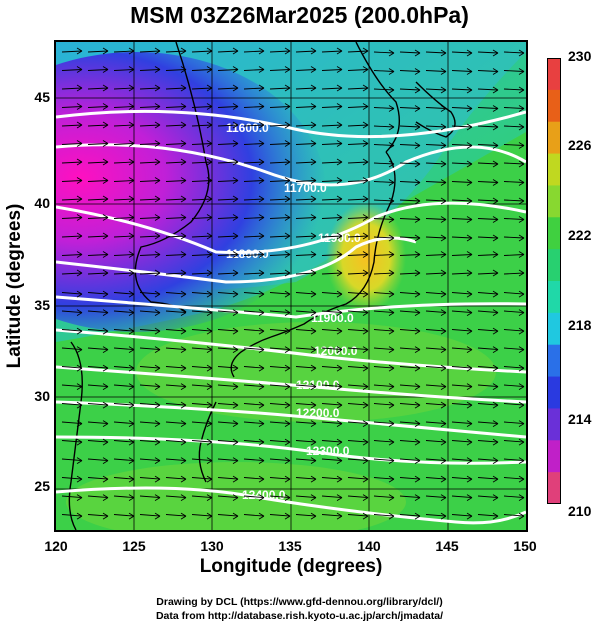  Describe the element at coordinates (554, 424) in the screenshot. I see `colorbar-segment` at that location.